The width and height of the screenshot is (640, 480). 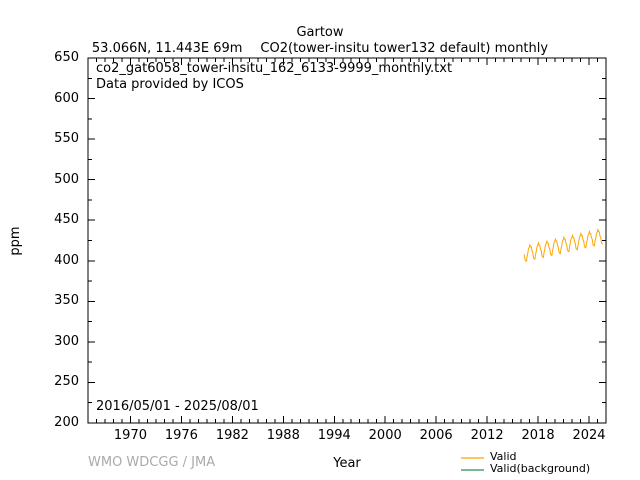 I want to click on y-tick-label: 400, so click(x=66, y=260).